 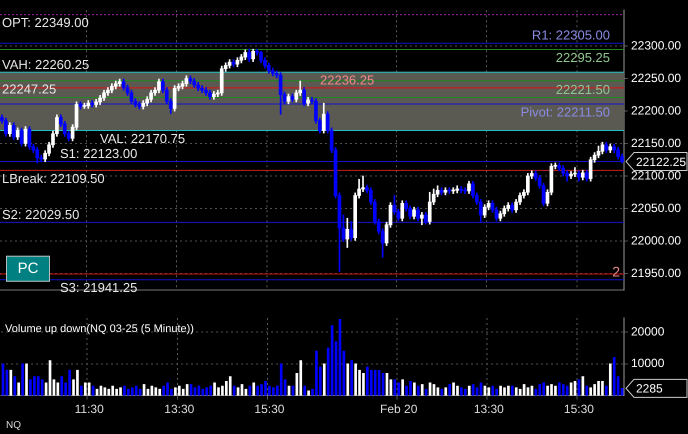 What do you see at coordinates (656, 77) in the screenshot?
I see `y-tick-label: 22250.00` at bounding box center [656, 77].